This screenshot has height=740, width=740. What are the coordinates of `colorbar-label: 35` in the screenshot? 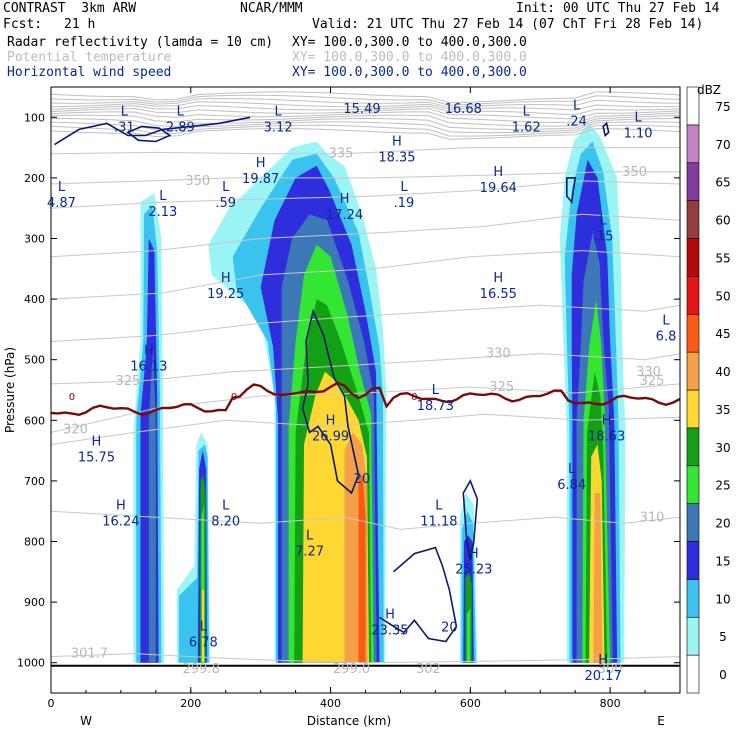 It's located at (722, 410).